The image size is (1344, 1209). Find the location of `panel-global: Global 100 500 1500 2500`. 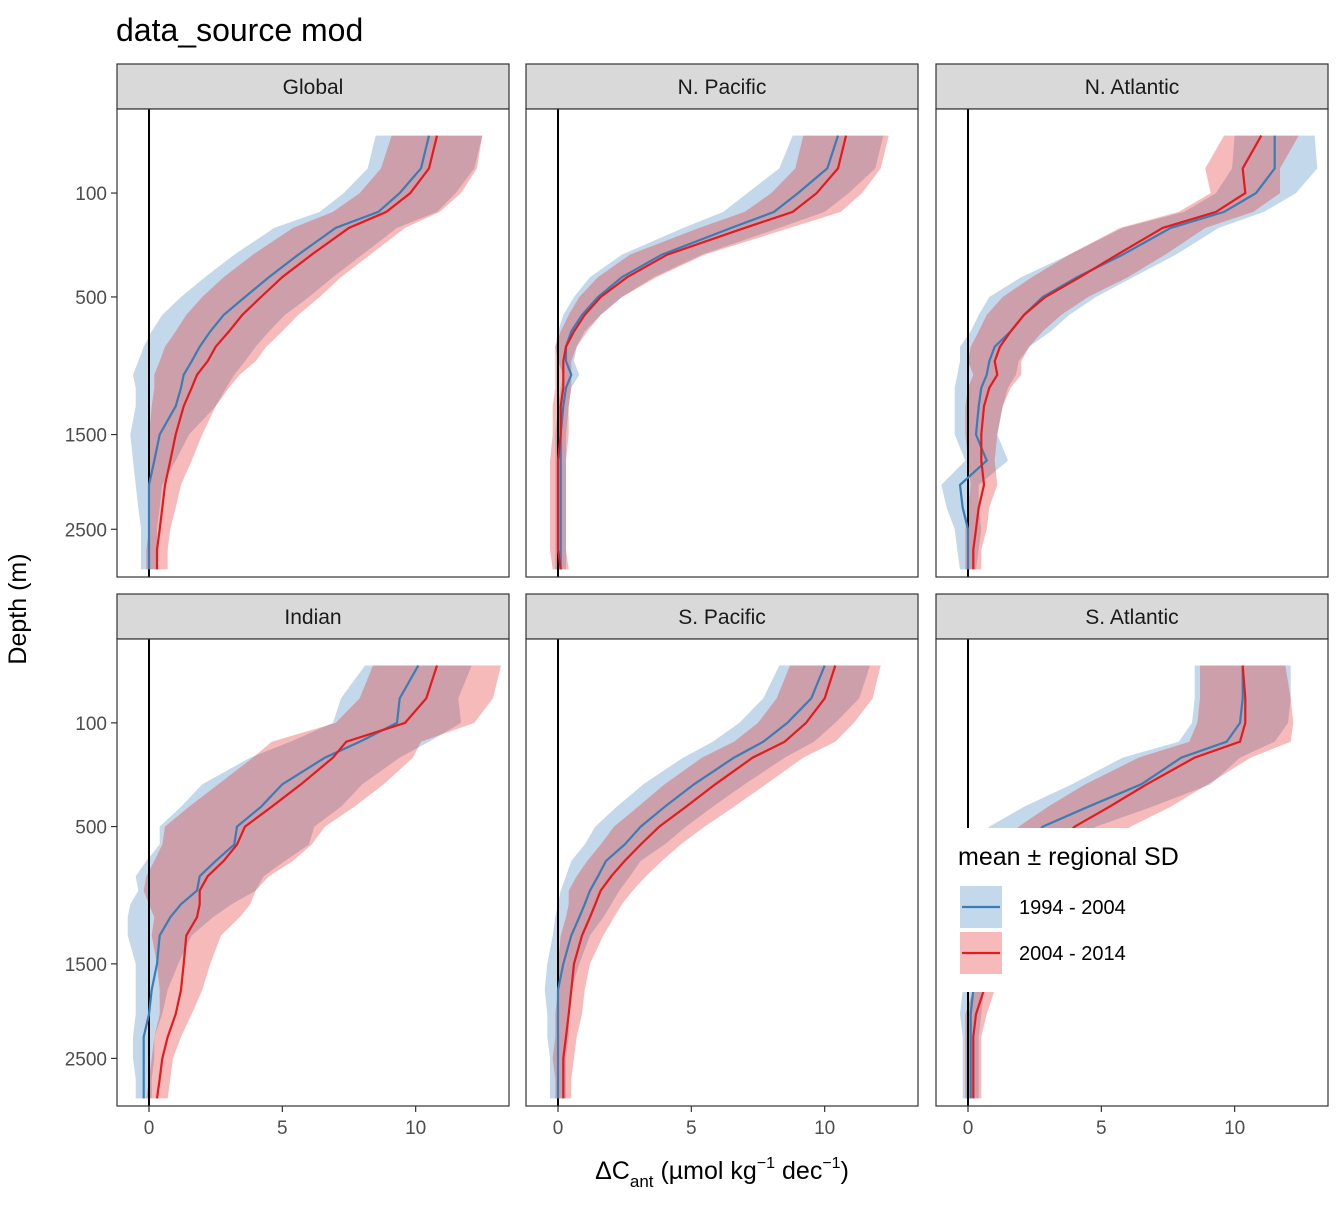

panel-global: Global 100 500 1500 2500 is located at coordinates (287, 320).